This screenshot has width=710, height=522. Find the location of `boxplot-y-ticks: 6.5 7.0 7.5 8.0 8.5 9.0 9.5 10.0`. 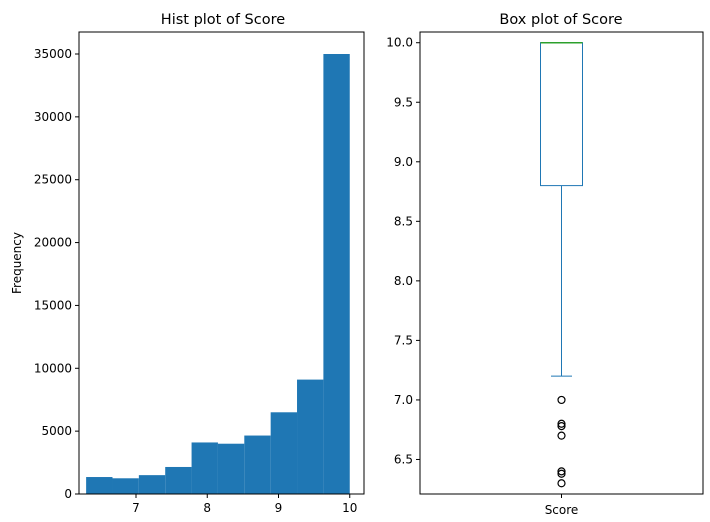

boxplot-y-ticks: 6.5 7.0 7.5 8.0 8.5 9.0 9.5 10.0 is located at coordinates (403, 251).